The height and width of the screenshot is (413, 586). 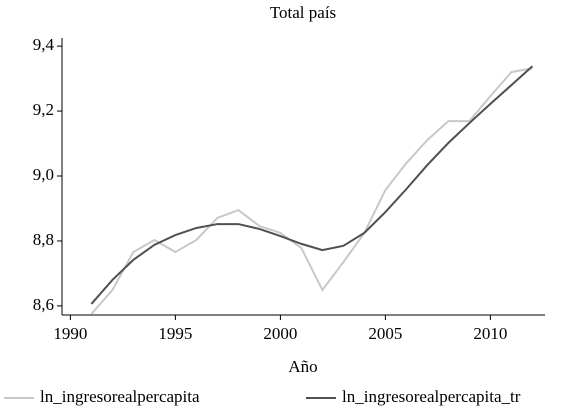 What do you see at coordinates (302, 366) in the screenshot?
I see `x-axis-label: Año` at bounding box center [302, 366].